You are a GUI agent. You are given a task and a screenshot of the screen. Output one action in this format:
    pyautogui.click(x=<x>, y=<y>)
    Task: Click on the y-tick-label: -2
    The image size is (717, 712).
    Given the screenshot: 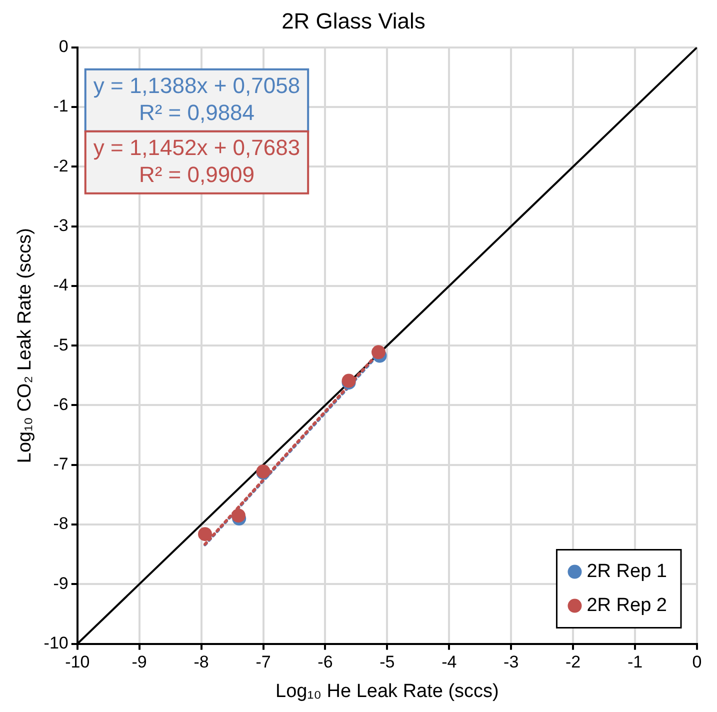 What is the action you would take?
    pyautogui.click(x=60, y=166)
    